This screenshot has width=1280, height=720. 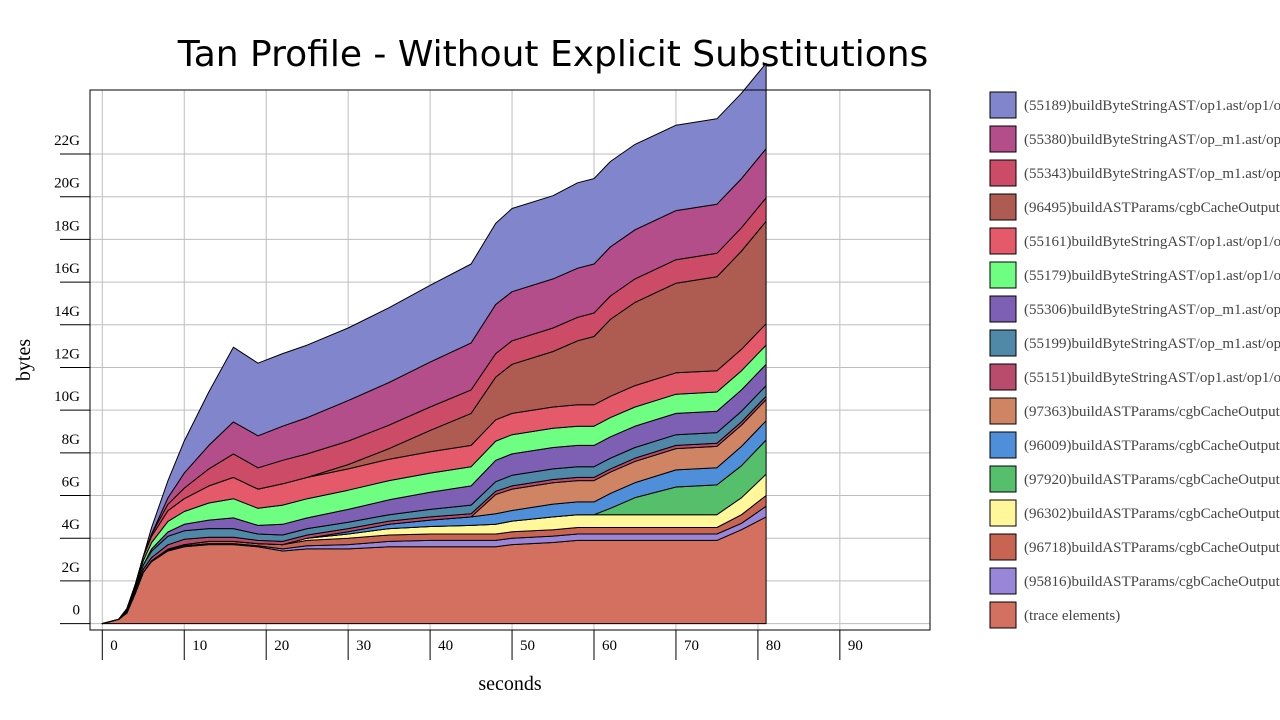 I want to click on legend-label: (96009)buildASTParams/cgbCacheOutput, so click(x=1152, y=446).